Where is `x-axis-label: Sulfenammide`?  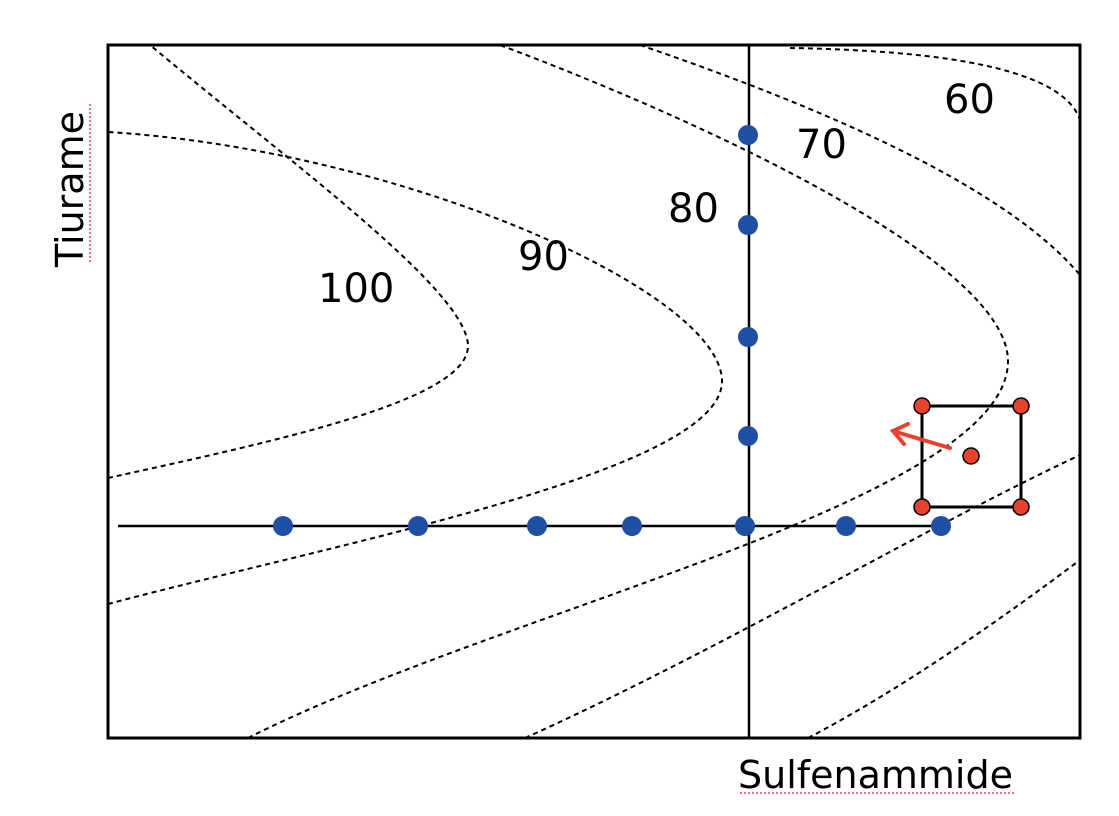
x-axis-label: Sulfenammide is located at coordinates (875, 775).